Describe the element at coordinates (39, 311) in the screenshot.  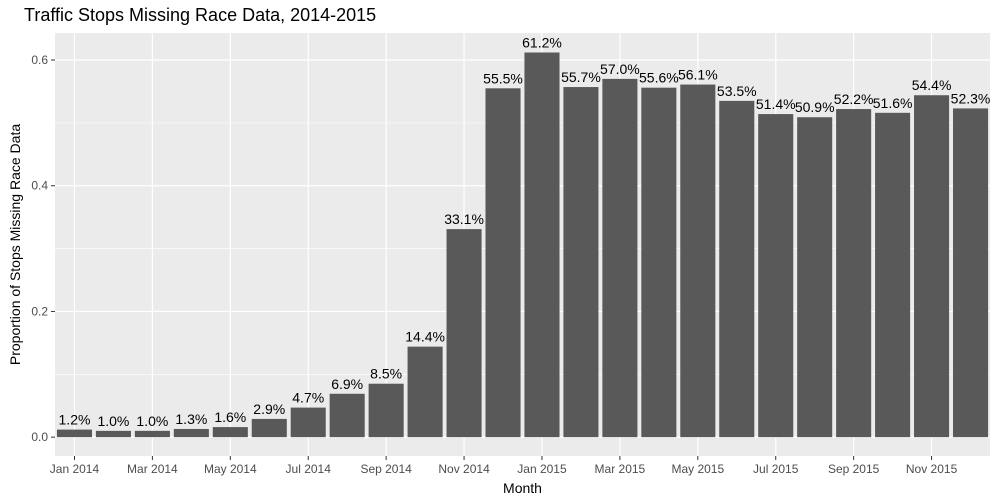
I see `y-tick-label: 0.2` at that location.